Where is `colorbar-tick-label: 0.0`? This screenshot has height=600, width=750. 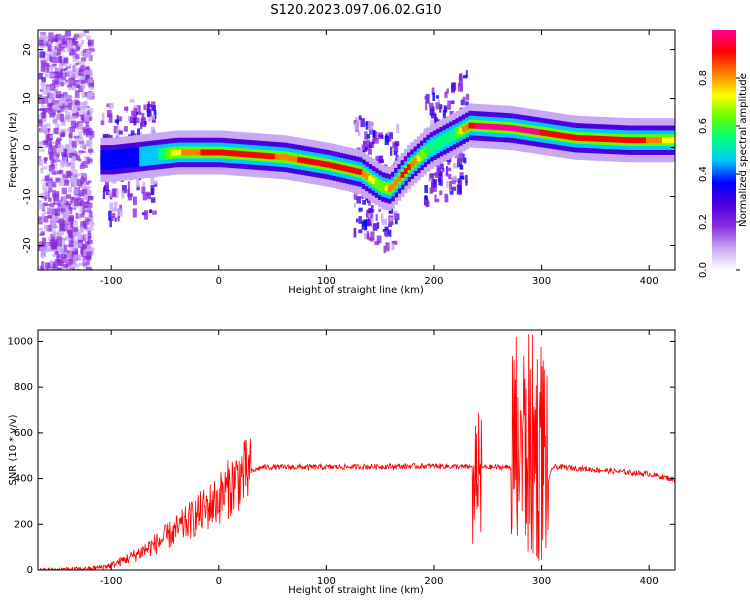 colorbar-tick-label: 0.0 is located at coordinates (703, 270).